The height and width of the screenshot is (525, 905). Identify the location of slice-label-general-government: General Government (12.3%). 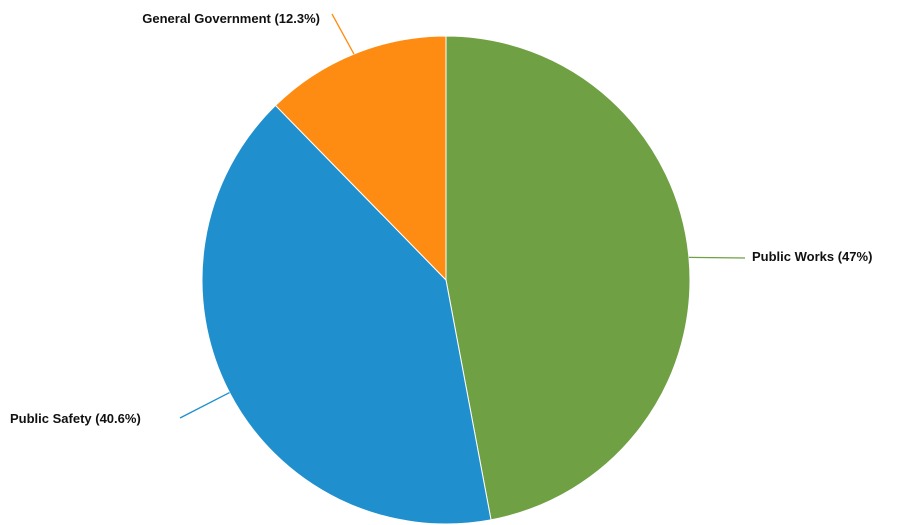
(231, 18).